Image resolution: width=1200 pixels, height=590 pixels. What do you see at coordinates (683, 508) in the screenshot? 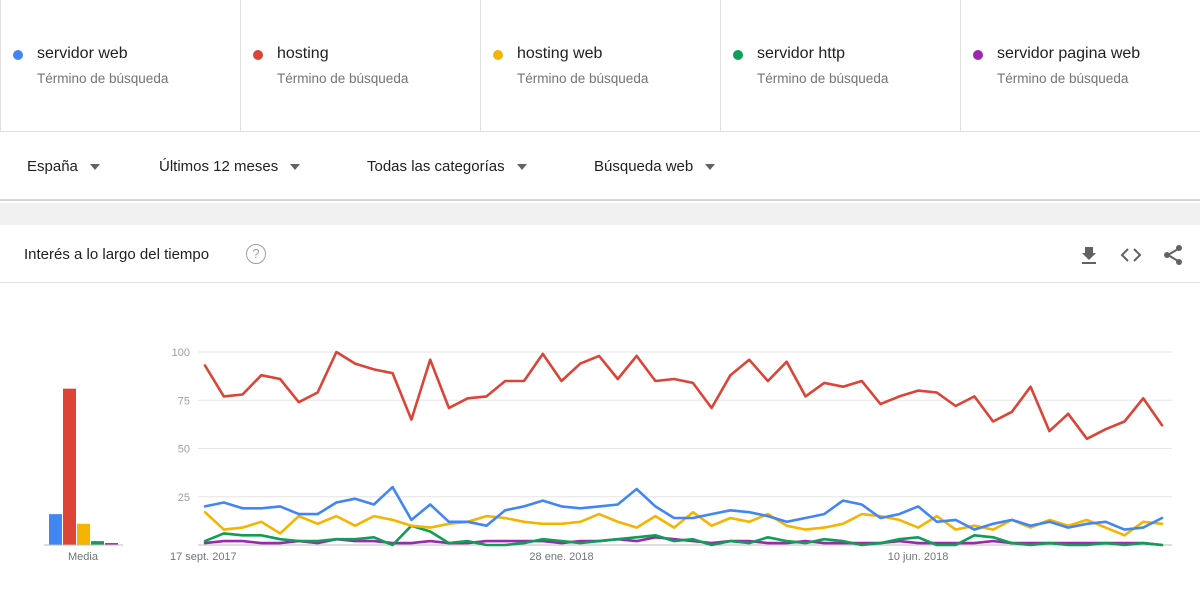
I see `series-line-servidor-web` at bounding box center [683, 508].